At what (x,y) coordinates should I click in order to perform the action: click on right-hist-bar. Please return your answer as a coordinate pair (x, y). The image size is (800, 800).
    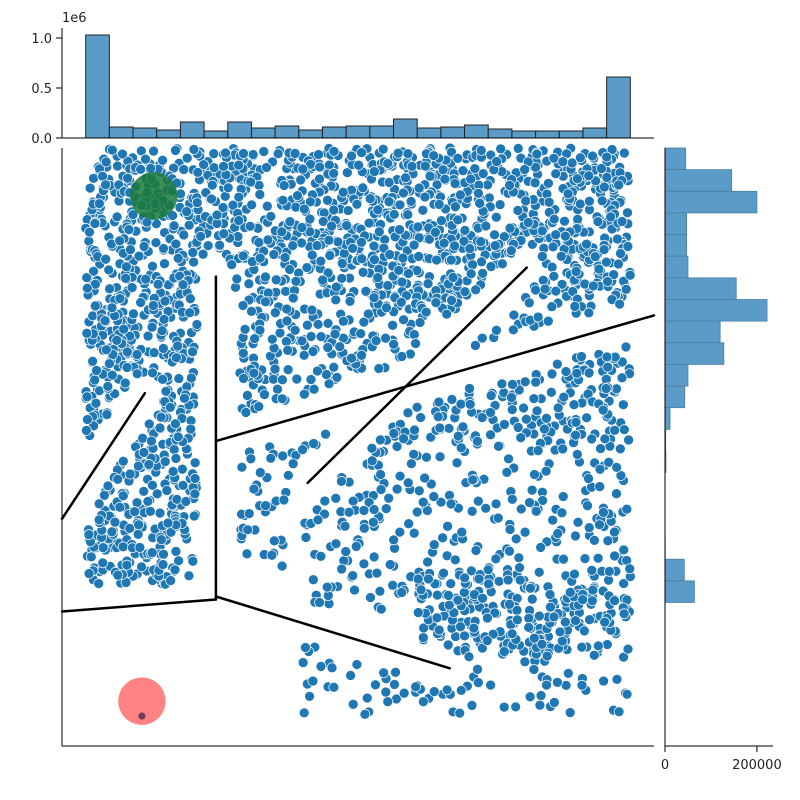
    Looking at the image, I should click on (700, 288).